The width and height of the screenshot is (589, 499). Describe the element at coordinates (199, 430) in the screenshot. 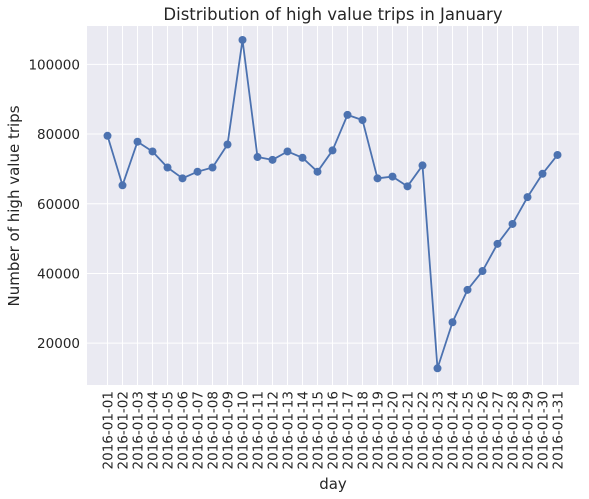

I see `x-tick-label: 2016-01-07` at that location.